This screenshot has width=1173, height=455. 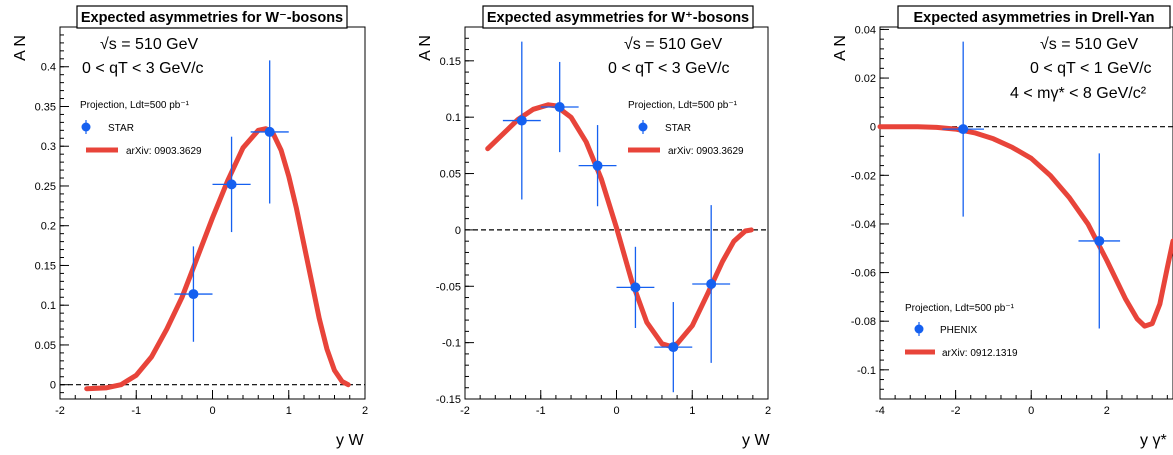 What do you see at coordinates (48, 227) in the screenshot?
I see `y-tick-label: 0.2` at bounding box center [48, 227].